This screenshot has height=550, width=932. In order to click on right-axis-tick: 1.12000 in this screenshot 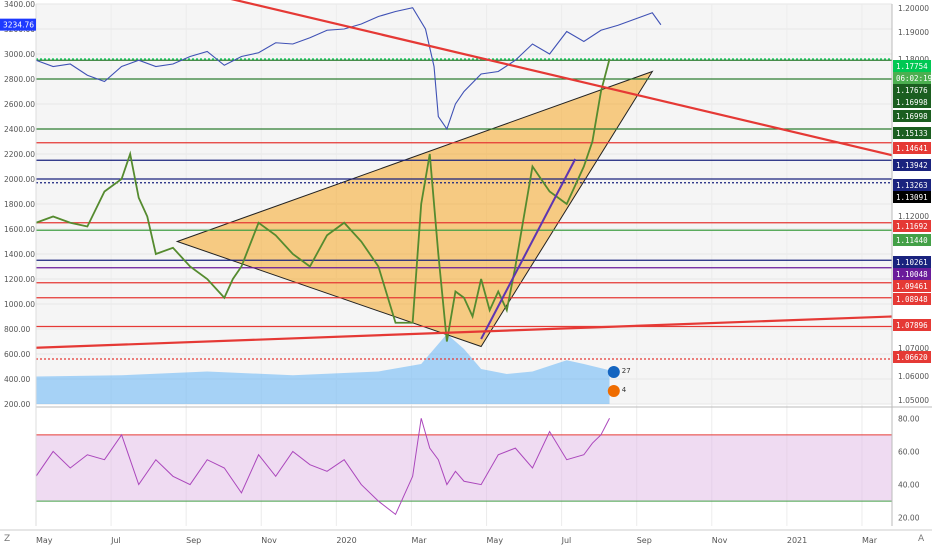, I will do `click(913, 216)`.